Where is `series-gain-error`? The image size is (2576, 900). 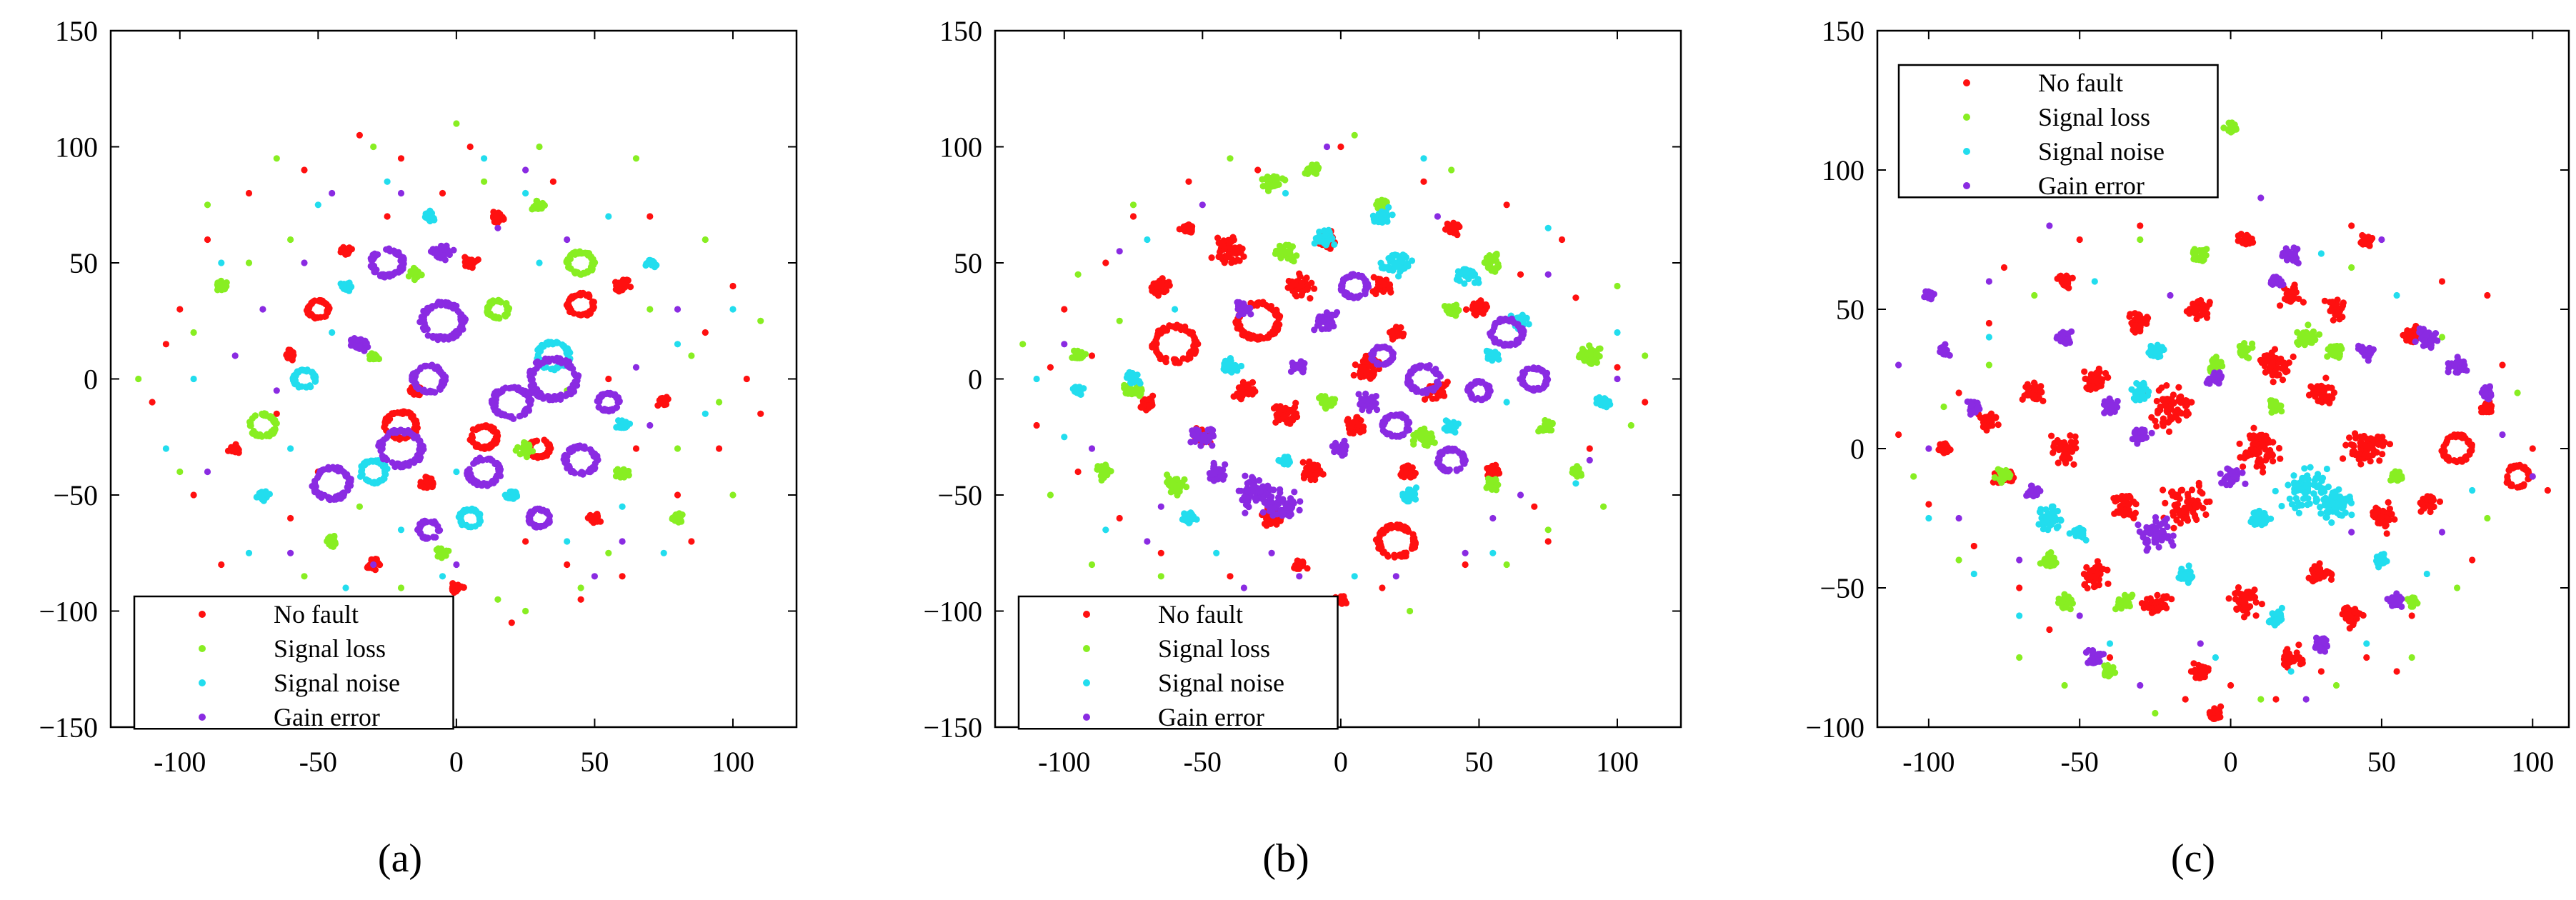
series-gain-error is located at coordinates (1341, 367).